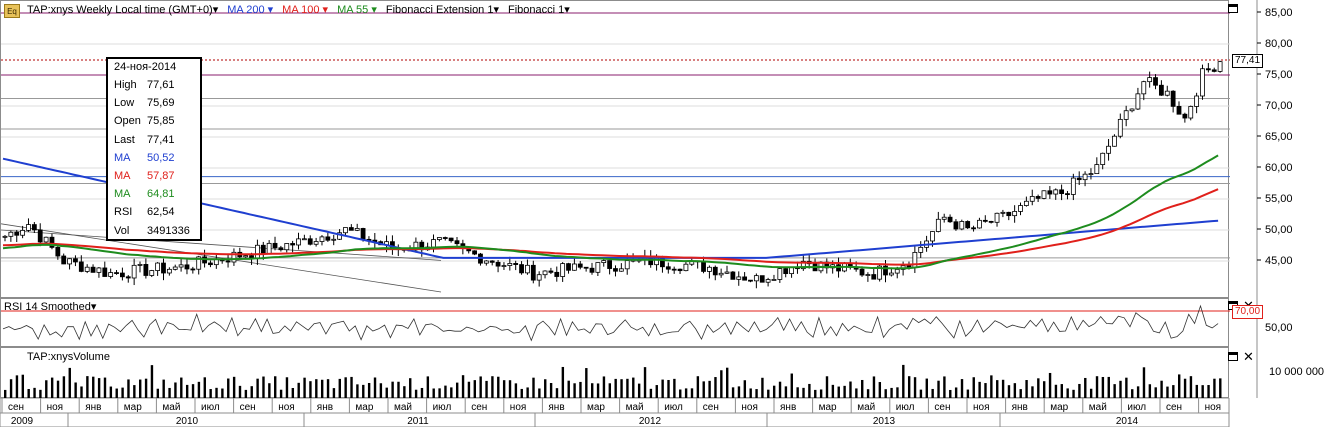  What do you see at coordinates (122, 9) in the screenshot?
I see `legend-symbol: TAP:xnys Weekly Local time (GMT+0)▾` at bounding box center [122, 9].